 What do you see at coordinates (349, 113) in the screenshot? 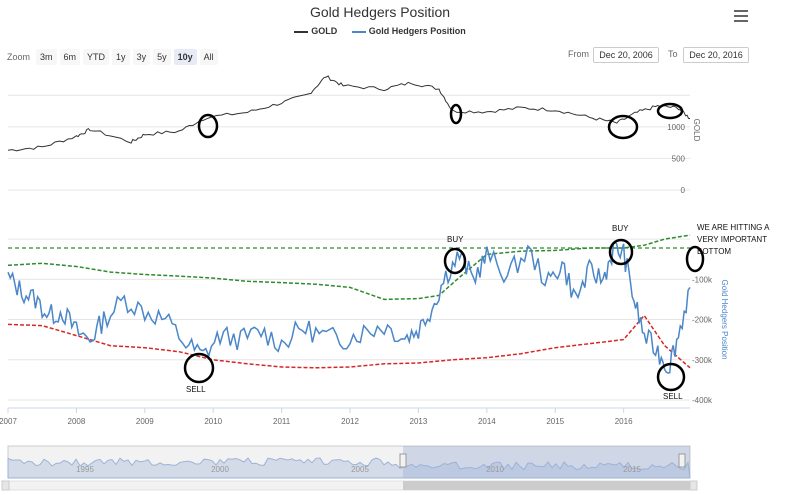
I see `series-line-gold` at bounding box center [349, 113].